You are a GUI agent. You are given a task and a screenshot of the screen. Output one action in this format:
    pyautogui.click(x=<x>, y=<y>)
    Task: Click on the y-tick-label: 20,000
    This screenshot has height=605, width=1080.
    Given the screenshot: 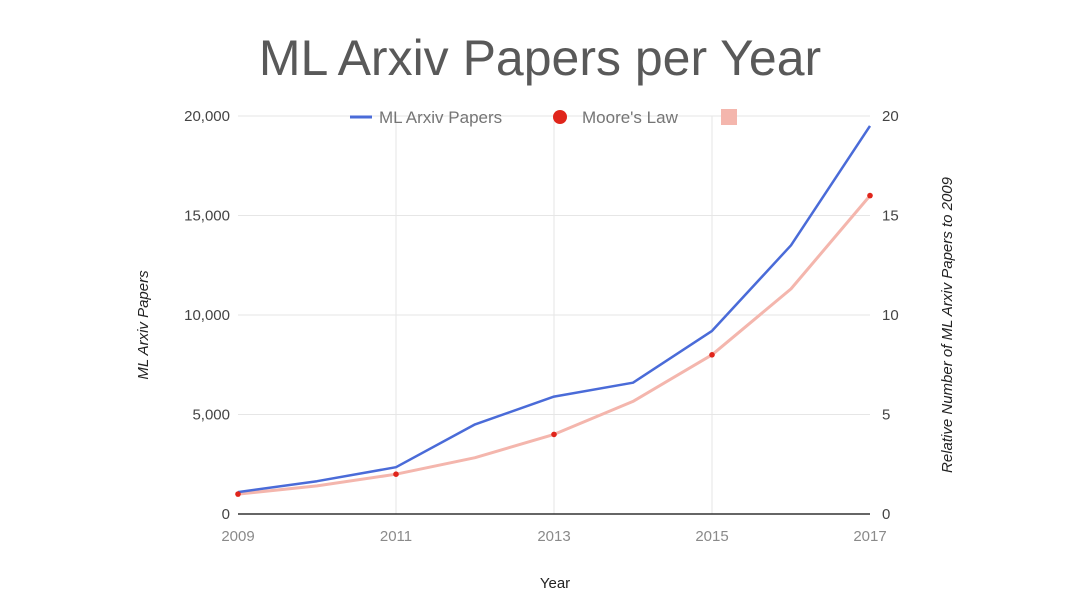 What is the action you would take?
    pyautogui.click(x=207, y=116)
    